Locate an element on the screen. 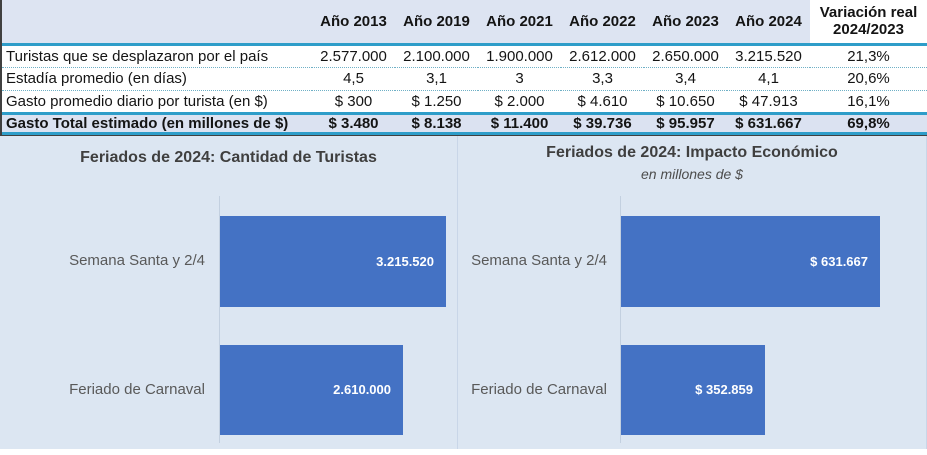 This screenshot has width=927, height=455. cell-value: 3 is located at coordinates (519, 79).